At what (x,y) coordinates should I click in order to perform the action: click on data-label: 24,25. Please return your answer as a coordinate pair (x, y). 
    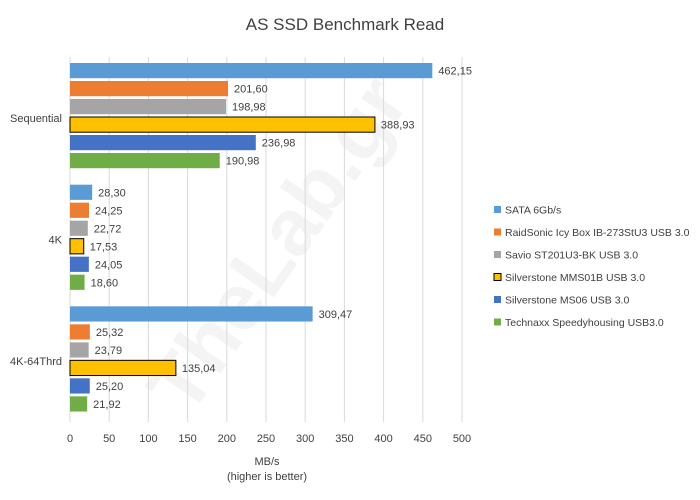
    Looking at the image, I should click on (109, 211).